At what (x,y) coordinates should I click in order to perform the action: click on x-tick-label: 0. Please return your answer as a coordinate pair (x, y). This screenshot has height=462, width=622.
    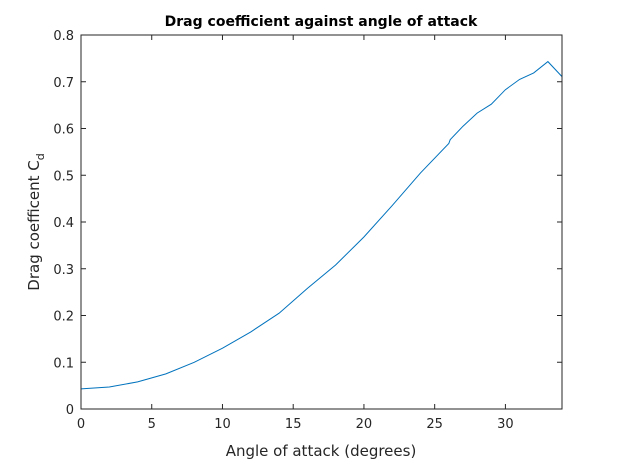
    Looking at the image, I should click on (81, 424).